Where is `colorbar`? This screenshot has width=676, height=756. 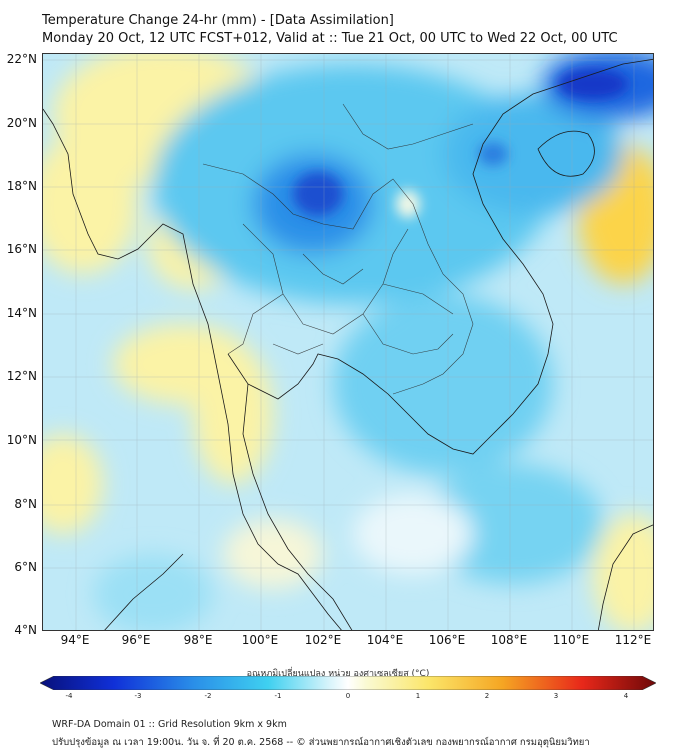 colorbar is located at coordinates (348, 683).